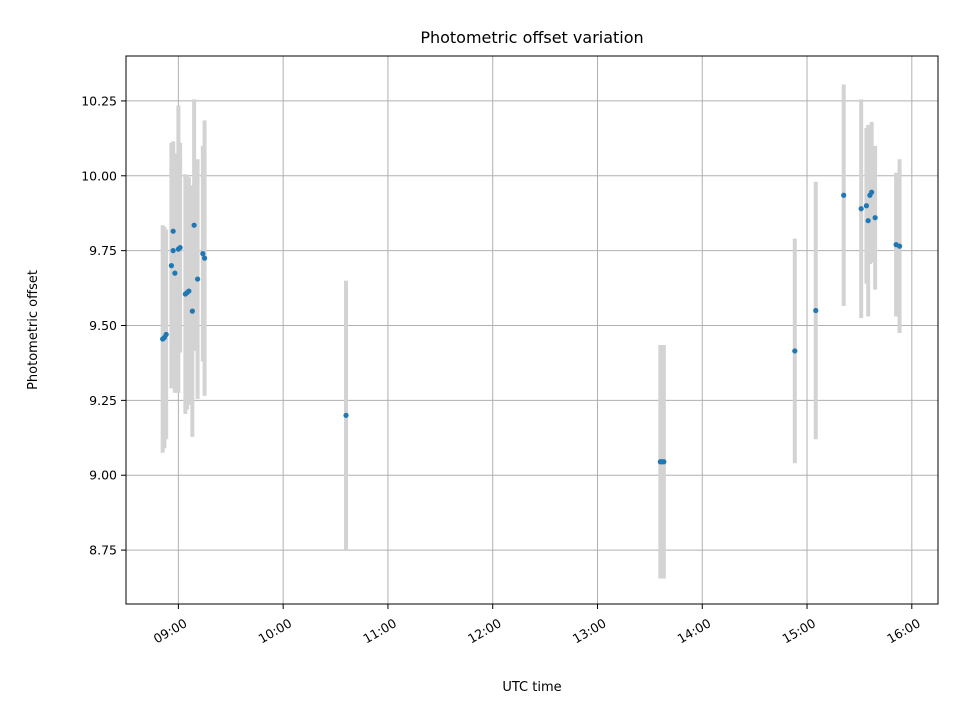 The width and height of the screenshot is (960, 720). Describe the element at coordinates (903, 630) in the screenshot. I see `x-tick-label: 16:00` at that location.